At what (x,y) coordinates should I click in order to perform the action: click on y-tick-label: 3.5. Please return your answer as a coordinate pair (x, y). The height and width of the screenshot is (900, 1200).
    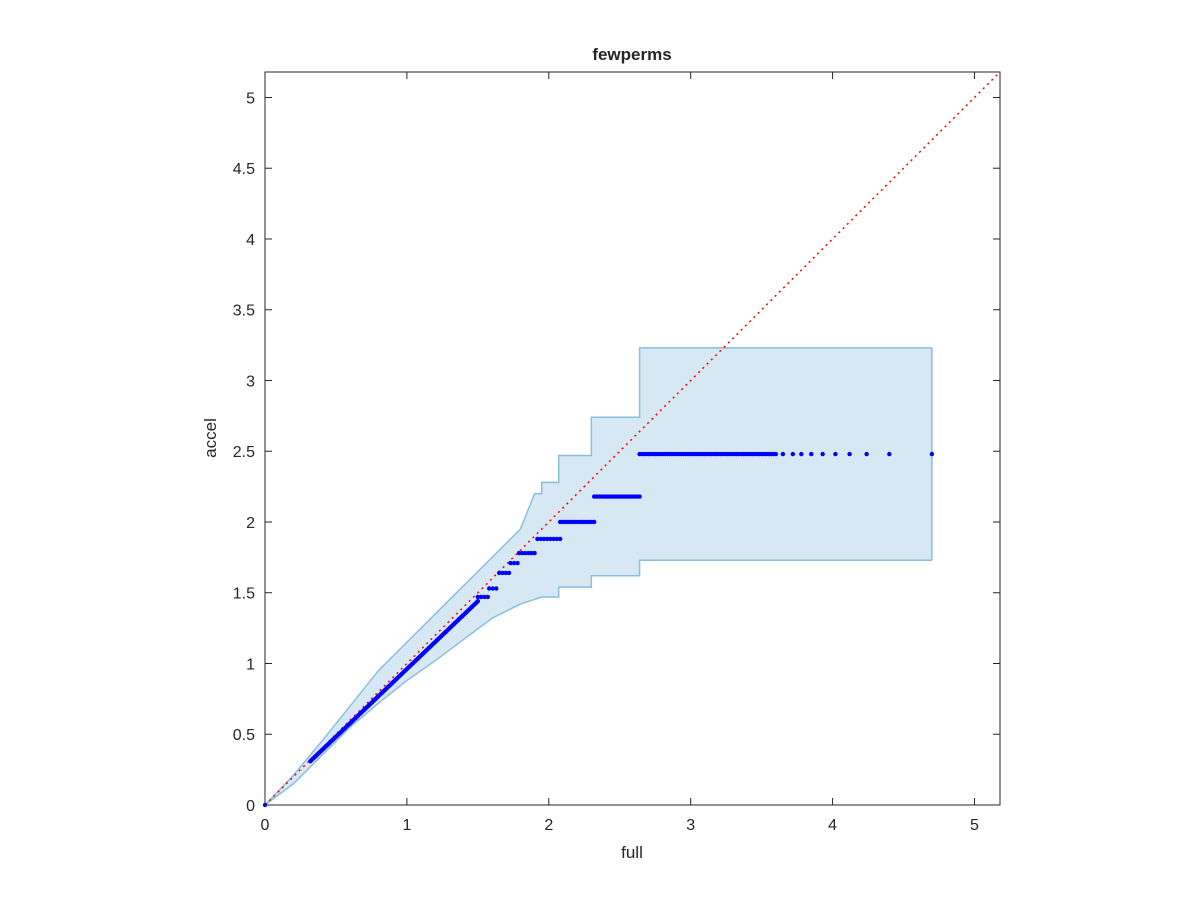
    Looking at the image, I should click on (244, 311).